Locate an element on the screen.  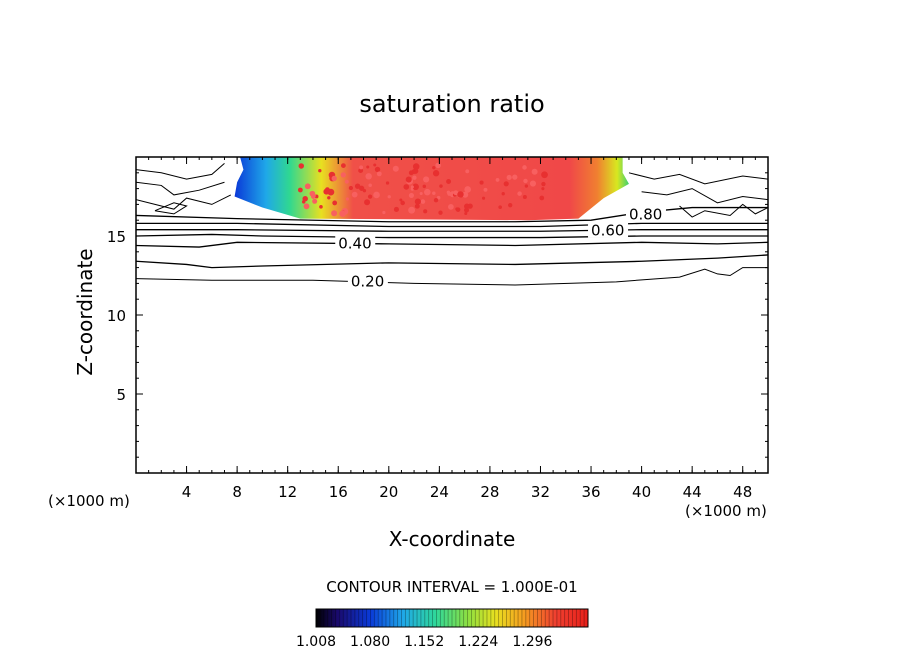
contour-label: 0.80 is located at coordinates (645, 214).